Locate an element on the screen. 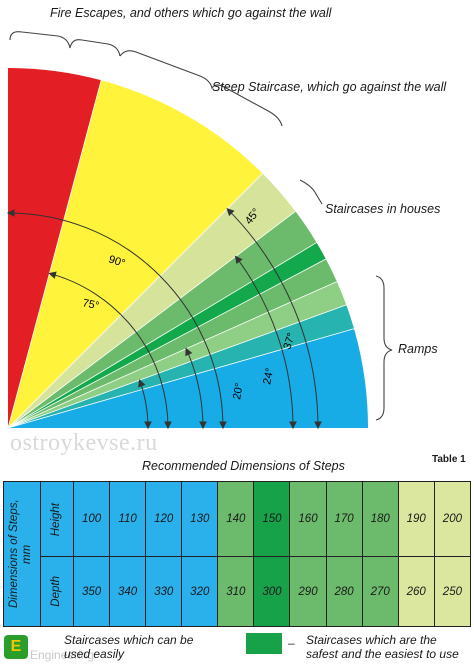 Image resolution: width=474 pixels, height=668 pixels. height-value-cell: 140 is located at coordinates (236, 519).